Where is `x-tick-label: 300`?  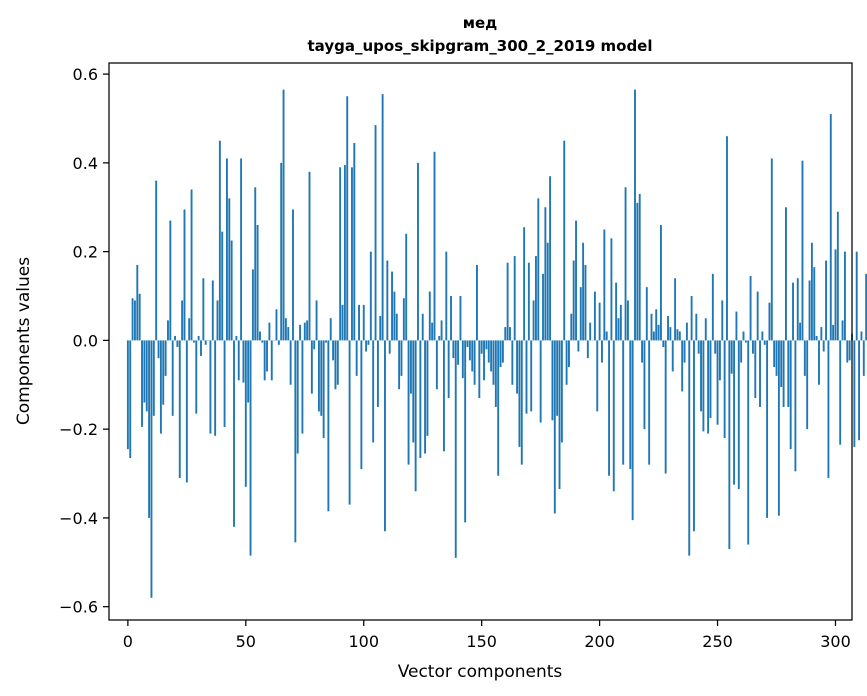 x-tick-label: 300 is located at coordinates (835, 641).